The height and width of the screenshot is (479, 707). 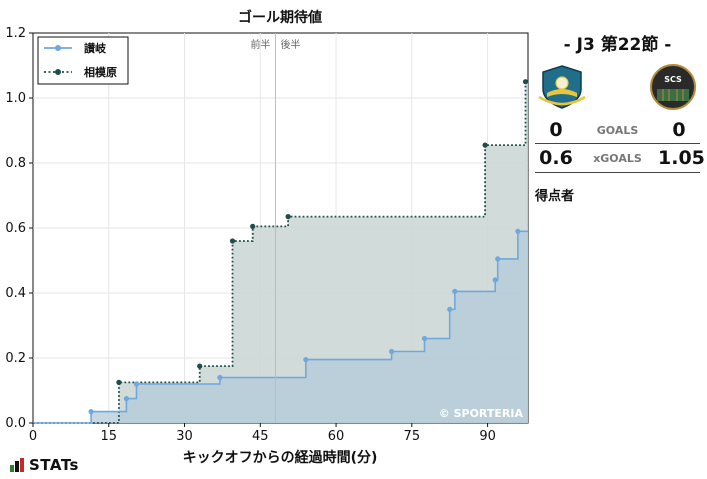 I want to click on xgoals-label: xGOALS, so click(x=617, y=158).